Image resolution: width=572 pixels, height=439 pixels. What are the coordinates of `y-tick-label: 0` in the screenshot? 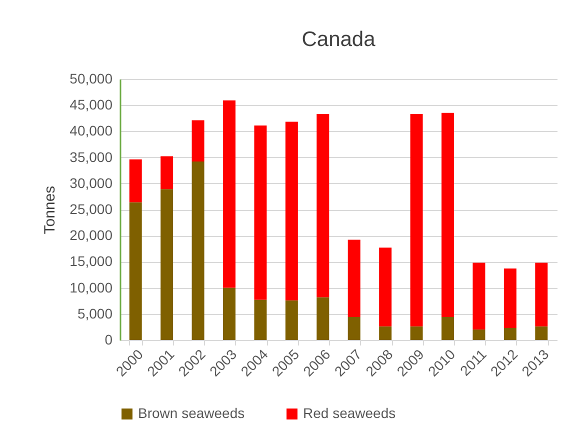 It's located at (108, 340).